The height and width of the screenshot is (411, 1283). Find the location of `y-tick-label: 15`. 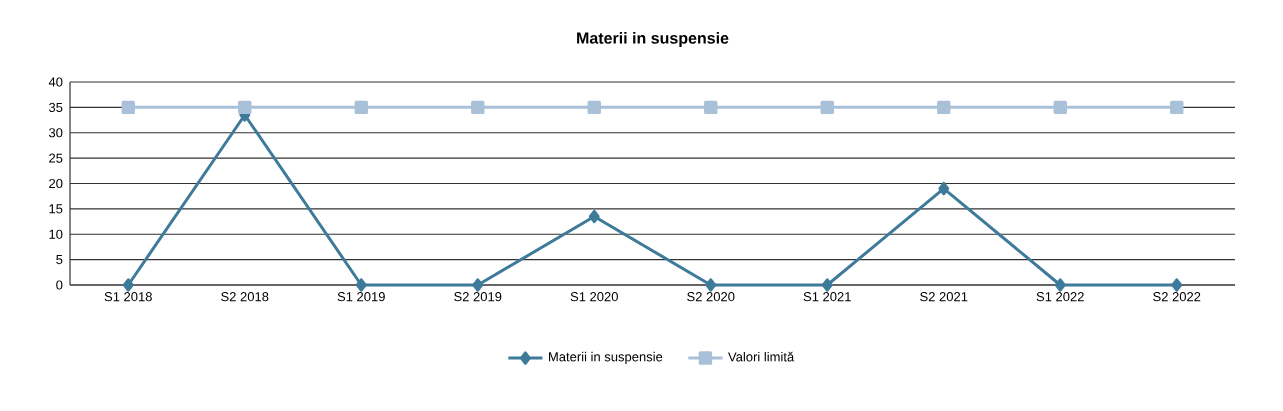

y-tick-label: 15 is located at coordinates (56, 209).